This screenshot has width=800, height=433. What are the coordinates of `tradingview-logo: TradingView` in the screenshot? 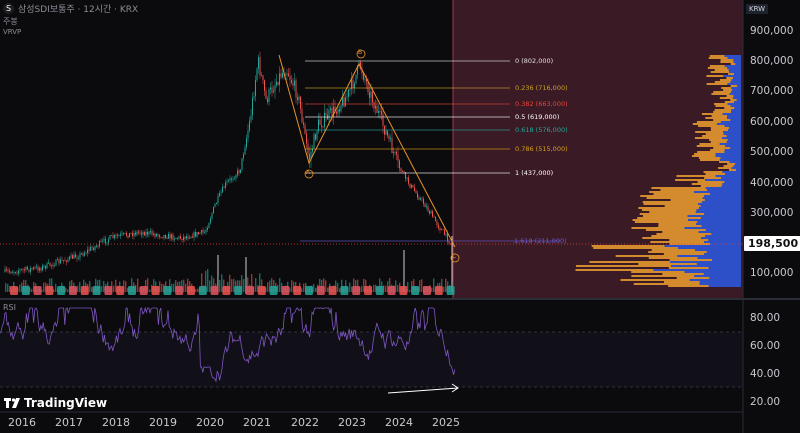 It's located at (55, 403).